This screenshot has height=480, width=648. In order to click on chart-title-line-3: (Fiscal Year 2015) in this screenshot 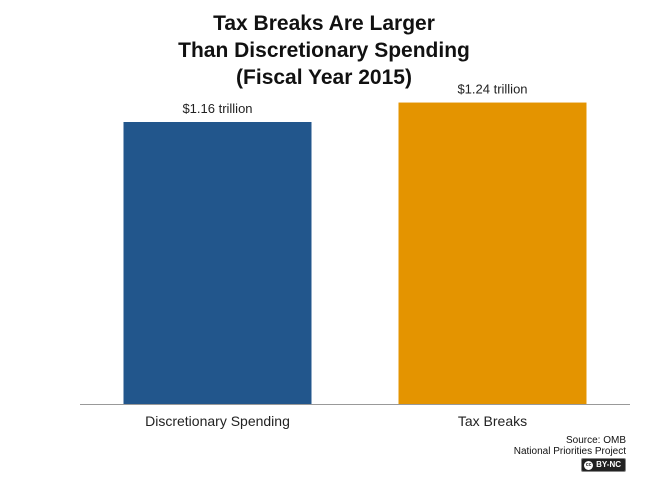, I will do `click(324, 77)`.